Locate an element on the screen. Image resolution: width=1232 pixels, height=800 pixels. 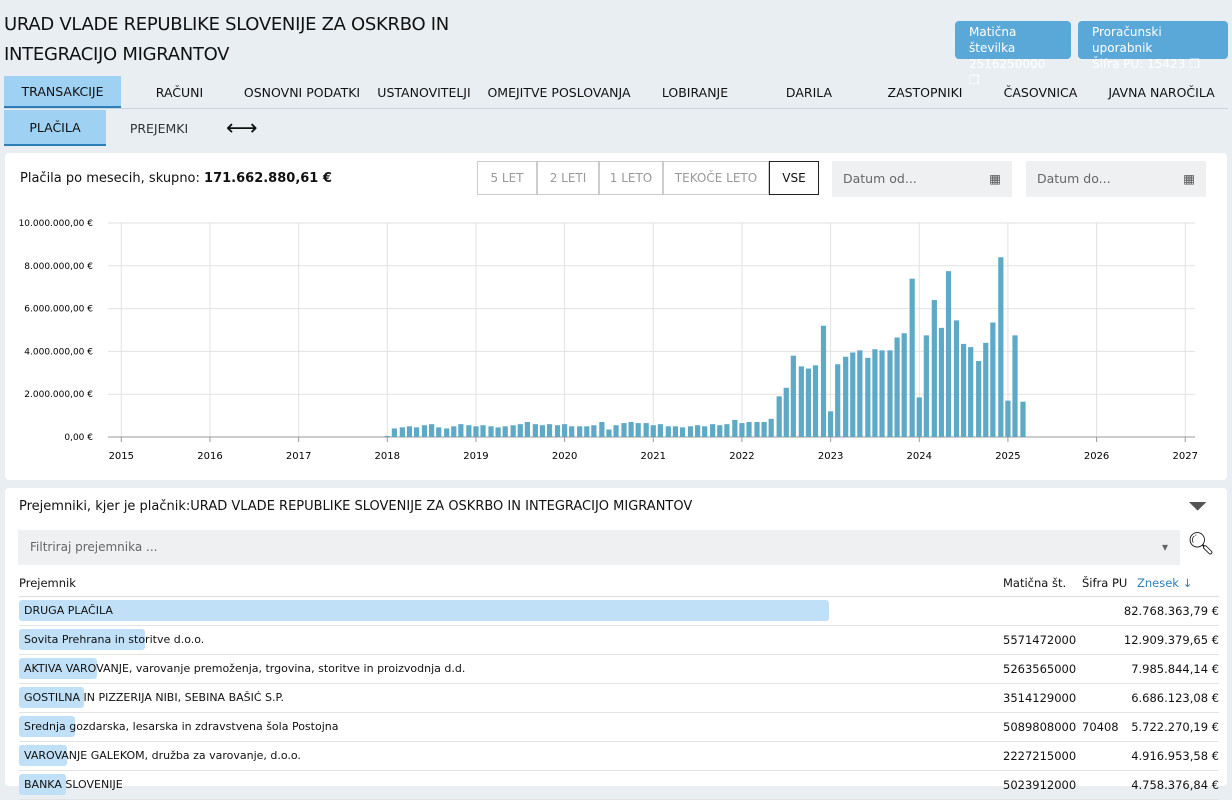
column-header: Prejemnik is located at coordinates (47, 583).